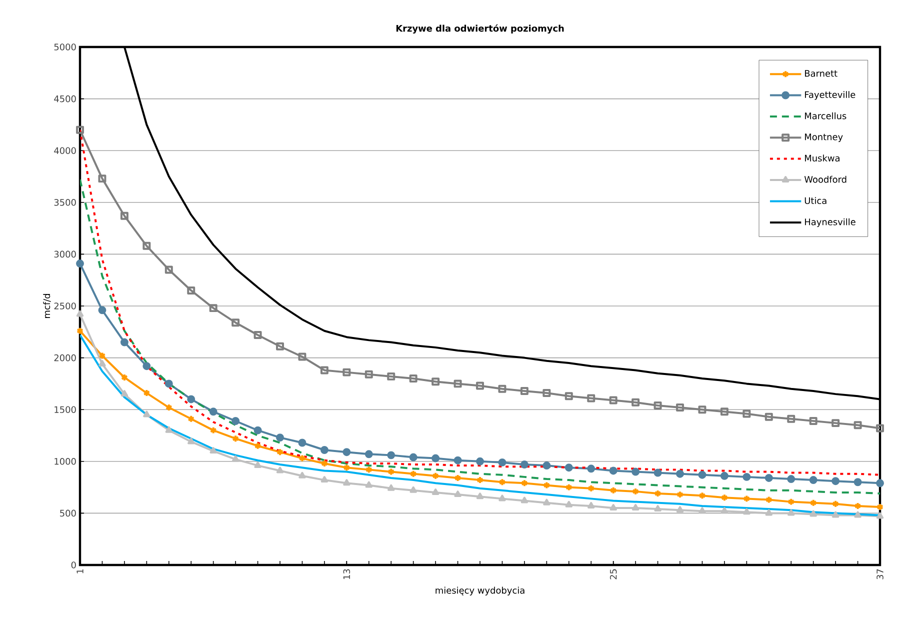  Describe the element at coordinates (825, 116) in the screenshot. I see `legend-label: Marcellus` at that location.